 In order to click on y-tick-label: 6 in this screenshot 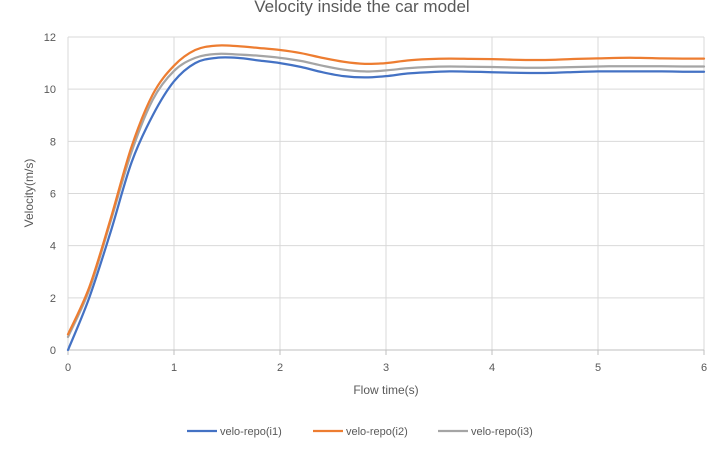, I will do `click(53, 195)`.